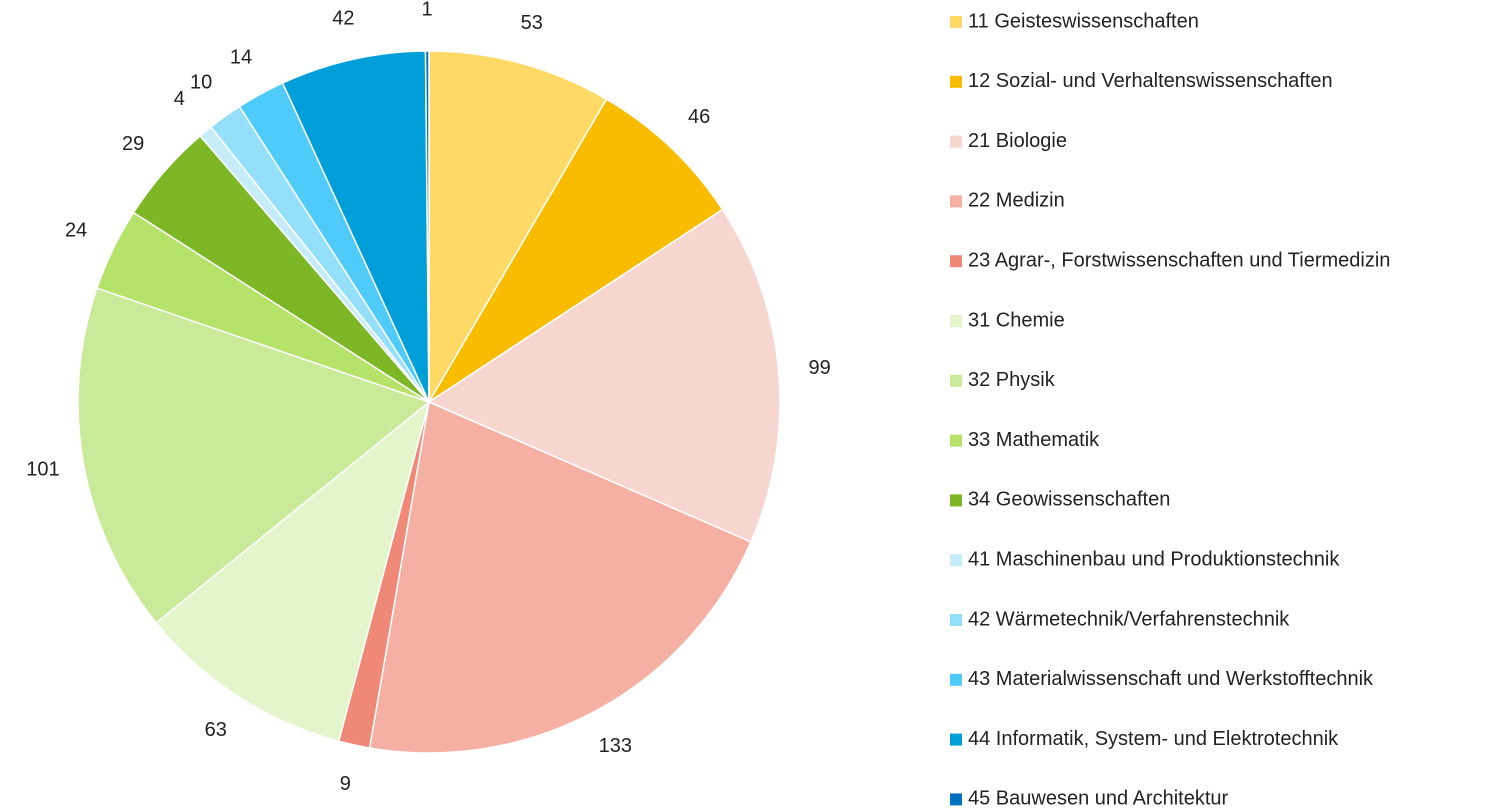  I want to click on data-label: 101, so click(42, 470).